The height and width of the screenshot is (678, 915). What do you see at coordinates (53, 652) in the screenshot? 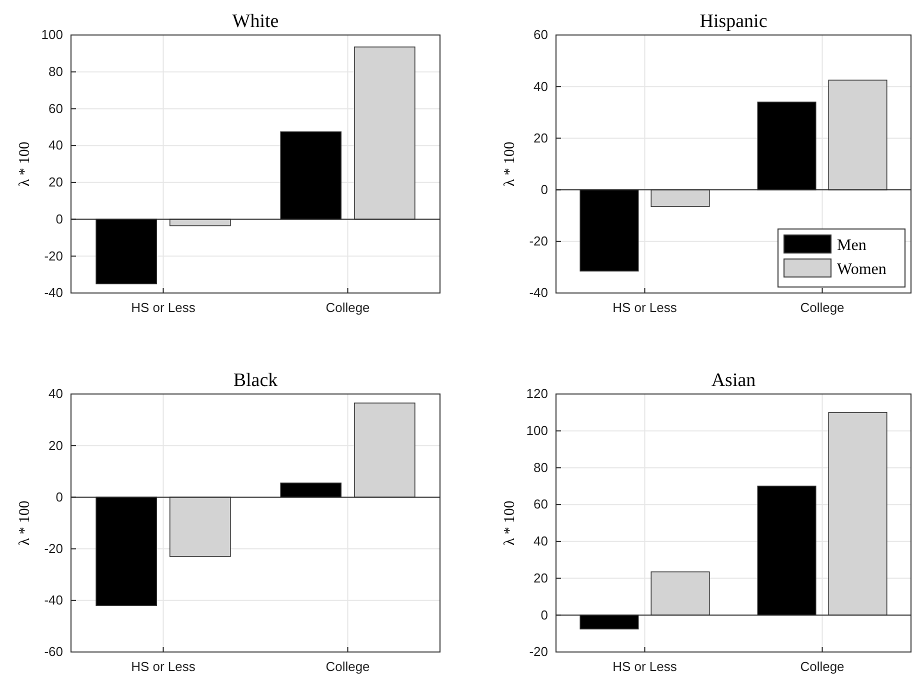
I see `y-tick-label: -60` at bounding box center [53, 652].